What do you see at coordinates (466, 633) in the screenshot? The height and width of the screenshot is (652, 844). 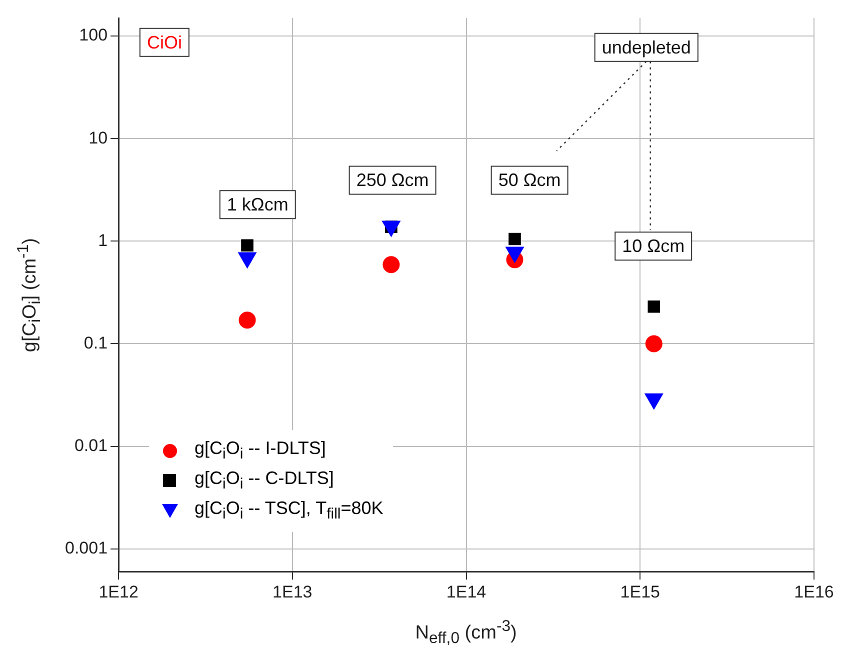 I see `x-axis-title: N$_{eff,0}$ (cm$^{-3}$)` at bounding box center [466, 633].